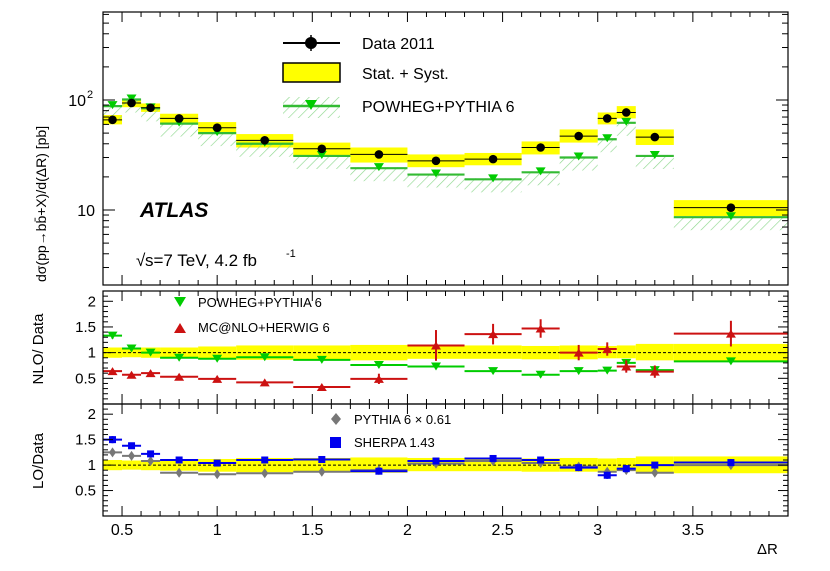 Image resolution: width=830 pixels, height=571 pixels. What do you see at coordinates (38, 349) in the screenshot?
I see `nlo-y-axis-label: NLO/ Data` at bounding box center [38, 349].